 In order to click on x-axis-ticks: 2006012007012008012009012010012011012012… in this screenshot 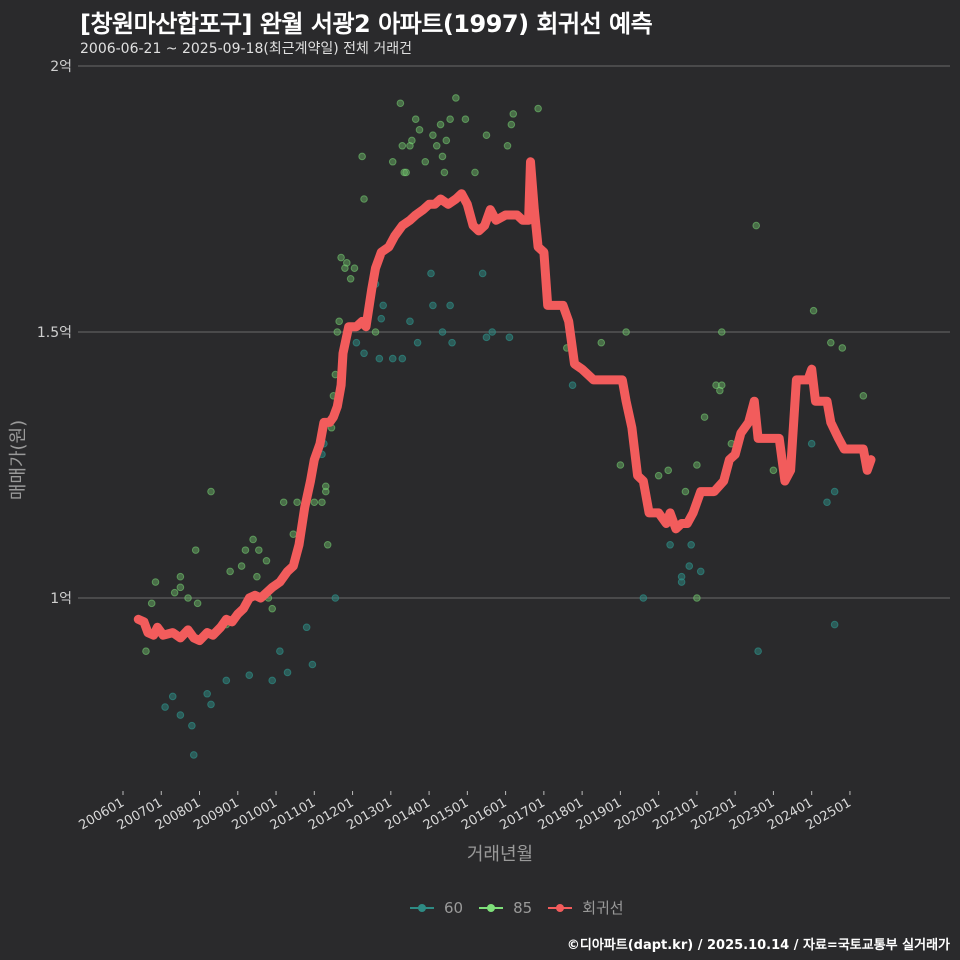, I will do `click(465, 812)`.